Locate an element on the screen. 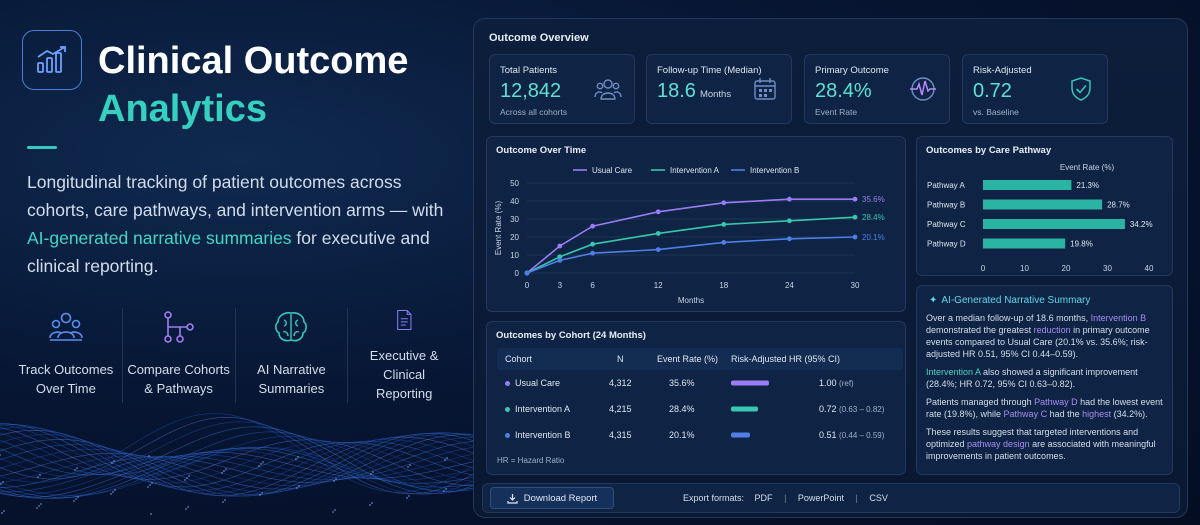 The width and height of the screenshot is (1200, 525). cohort-n: 4,315 is located at coordinates (620, 435).